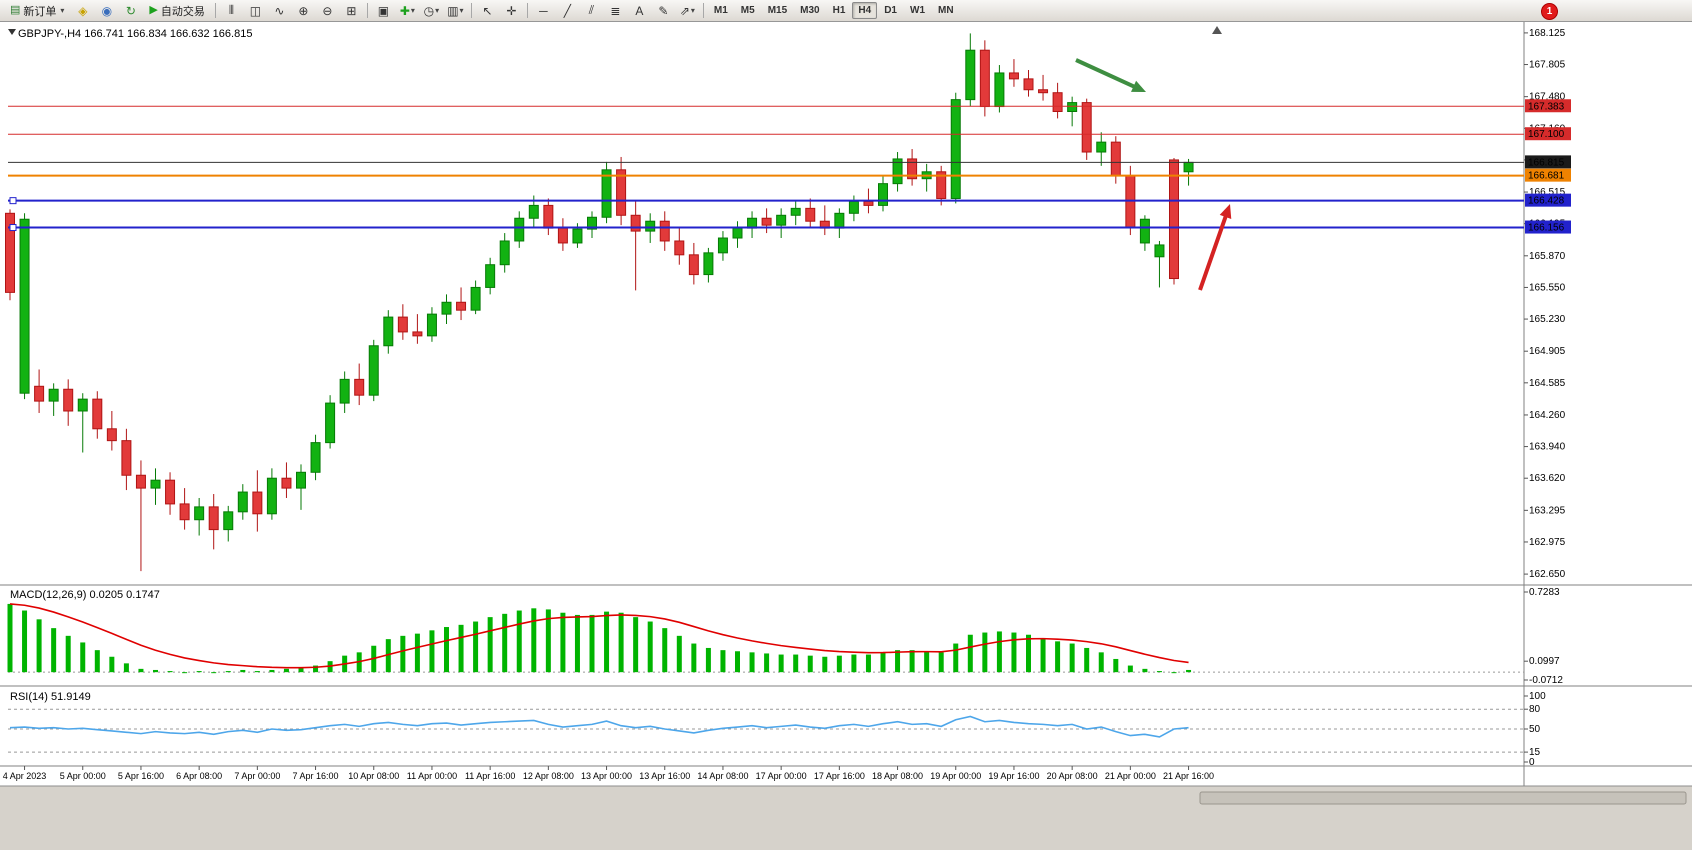 The width and height of the screenshot is (1692, 850). What do you see at coordinates (12, 32) in the screenshot?
I see `one-click-trading-toggle-icon` at bounding box center [12, 32].